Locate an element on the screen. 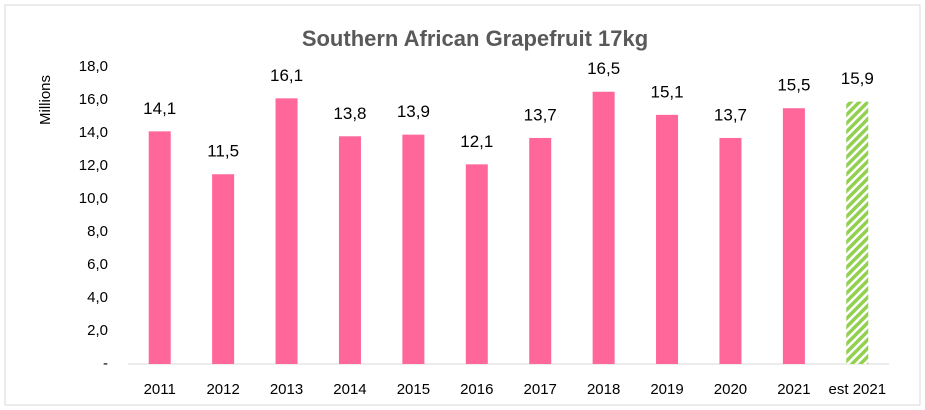  x-tick-label: est 2021 is located at coordinates (858, 389).